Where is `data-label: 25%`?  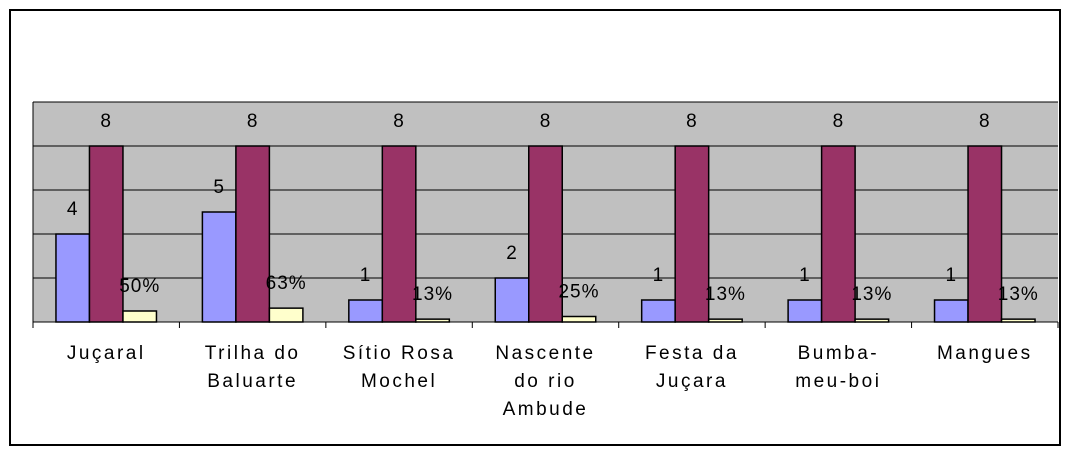
data-label: 25% is located at coordinates (578, 292).